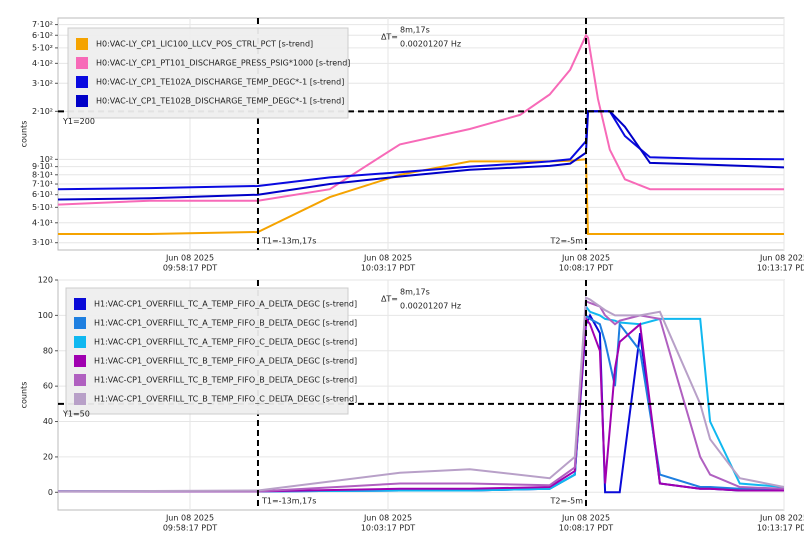 The height and width of the screenshot is (551, 804). I want to click on y-tick-label: 7·10¹, so click(42, 184).